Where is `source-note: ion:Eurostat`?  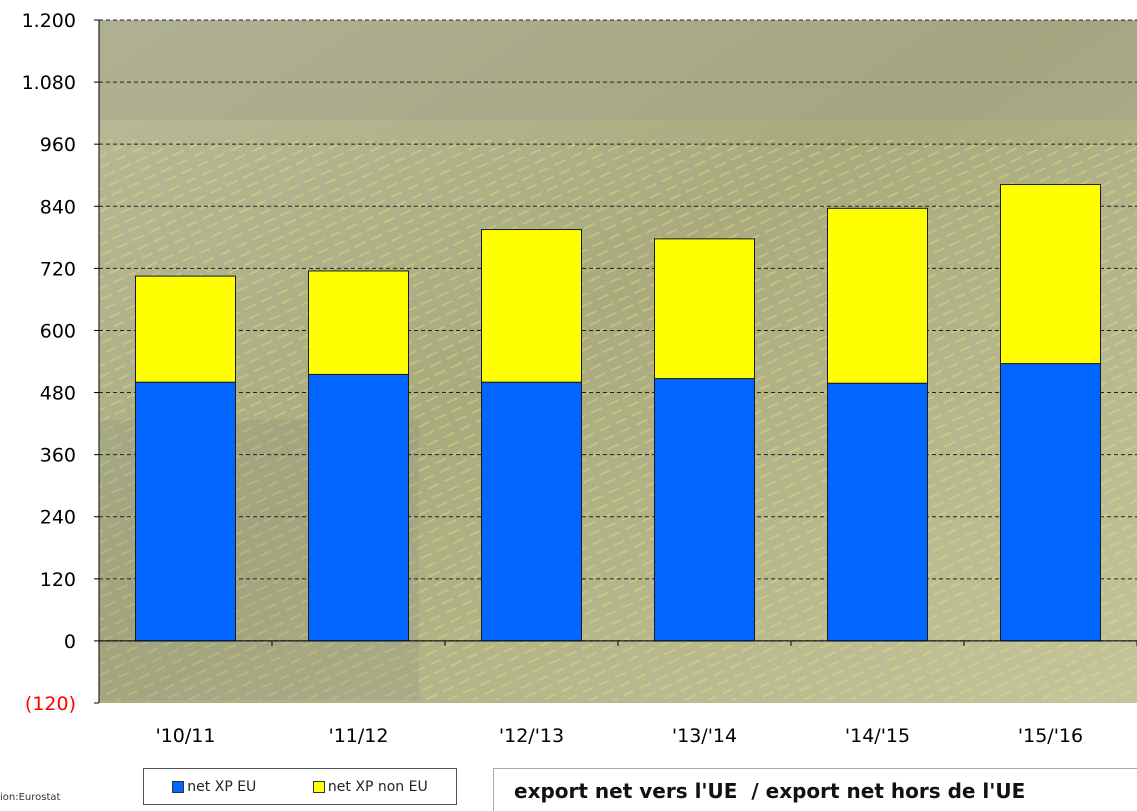 source-note: ion:Eurostat is located at coordinates (30, 797).